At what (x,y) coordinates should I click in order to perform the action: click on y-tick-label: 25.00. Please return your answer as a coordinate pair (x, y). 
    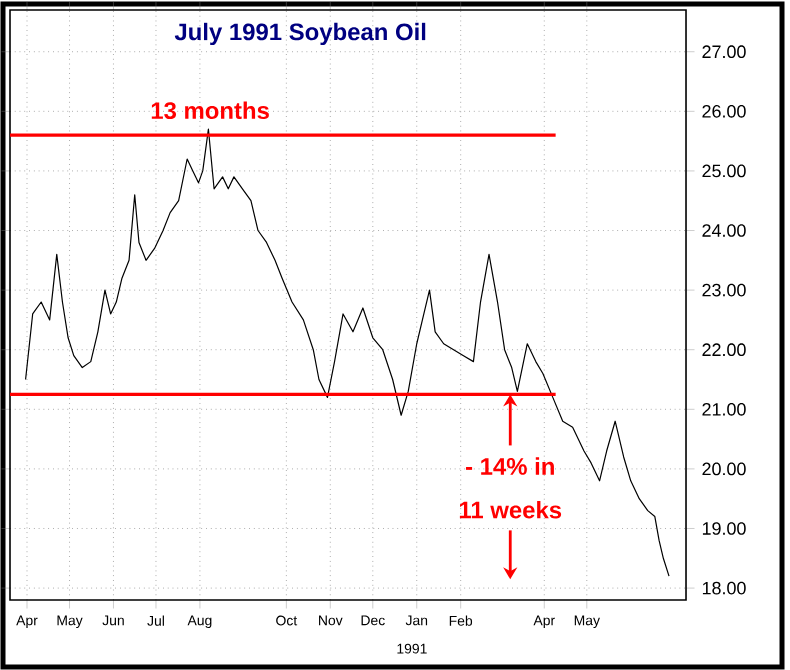
    Looking at the image, I should click on (724, 171).